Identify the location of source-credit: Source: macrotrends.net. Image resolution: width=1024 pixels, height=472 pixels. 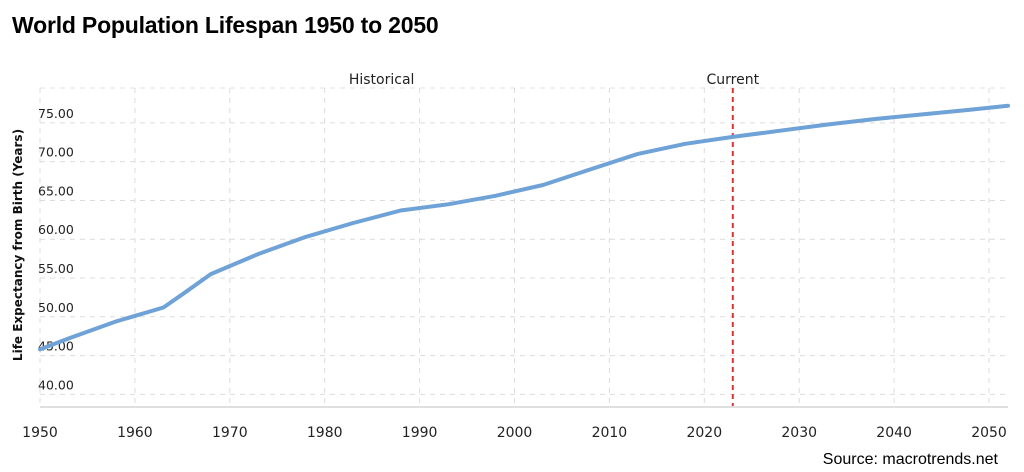
(910, 459).